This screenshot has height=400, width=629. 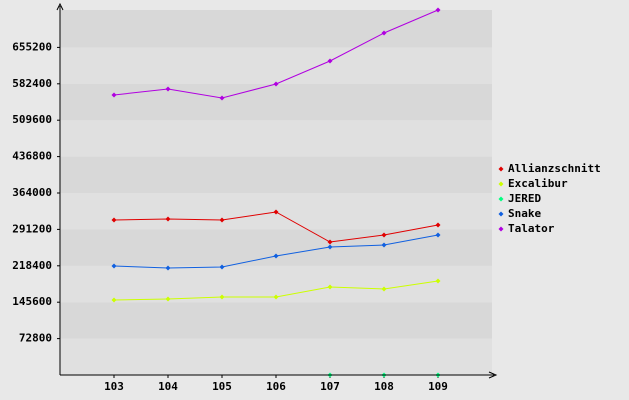 I want to click on x-tick-label: 106, so click(x=276, y=386).